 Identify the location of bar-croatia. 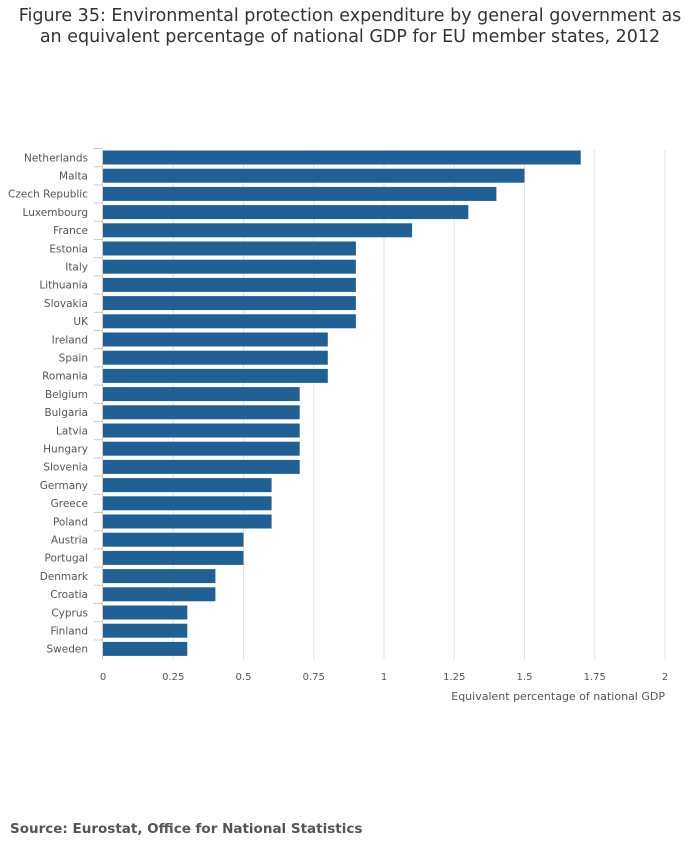
(159, 594).